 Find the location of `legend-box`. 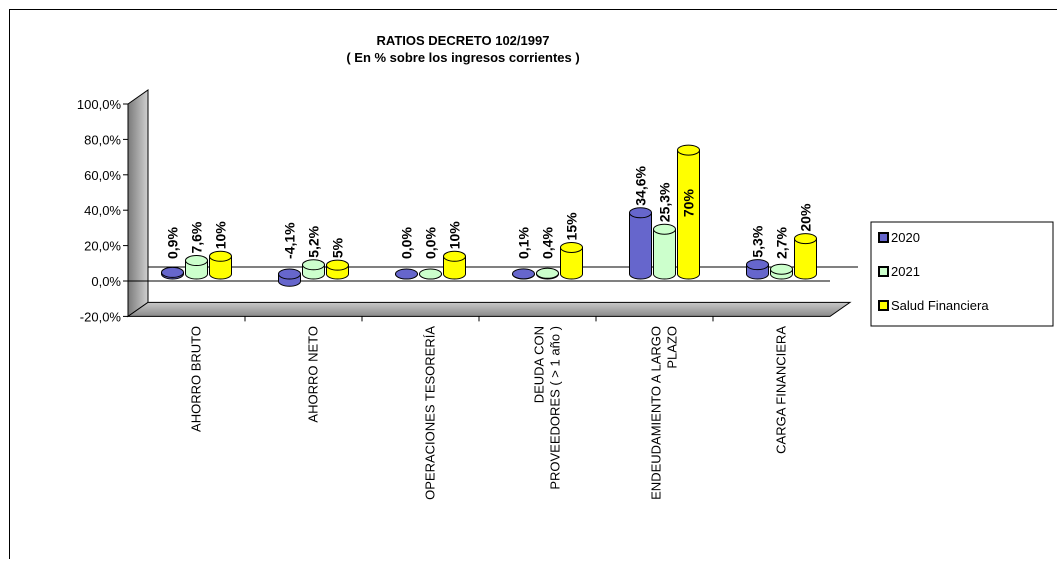

legend-box is located at coordinates (962, 274).